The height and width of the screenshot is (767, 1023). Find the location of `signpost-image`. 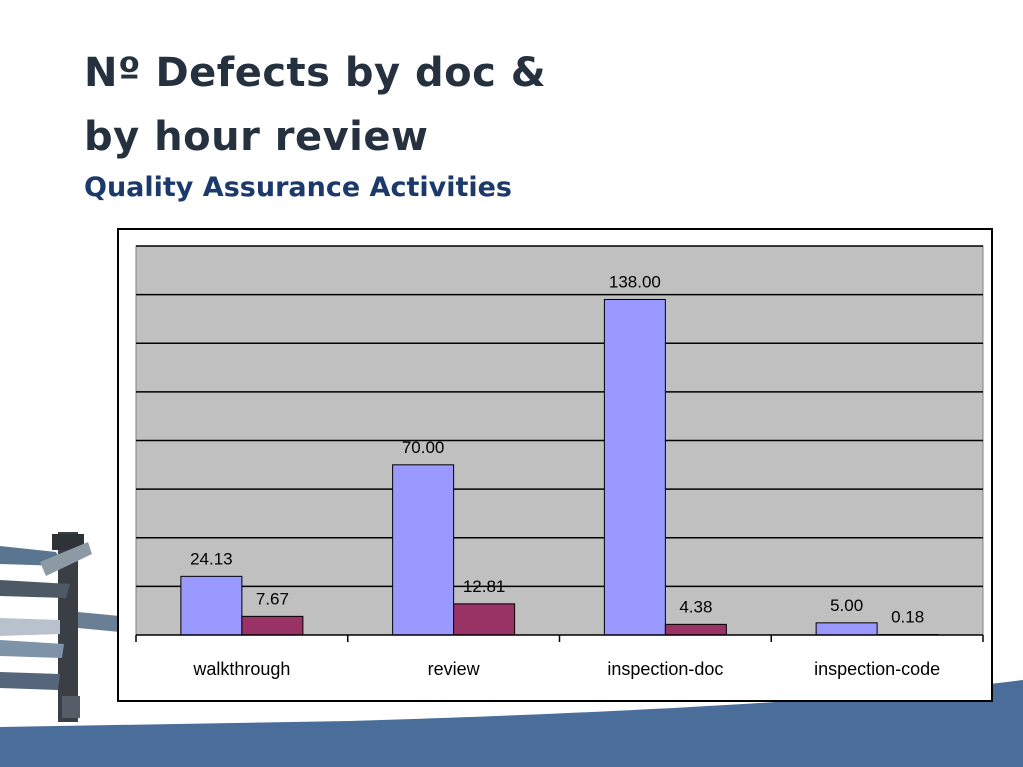

signpost-image is located at coordinates (60, 627).